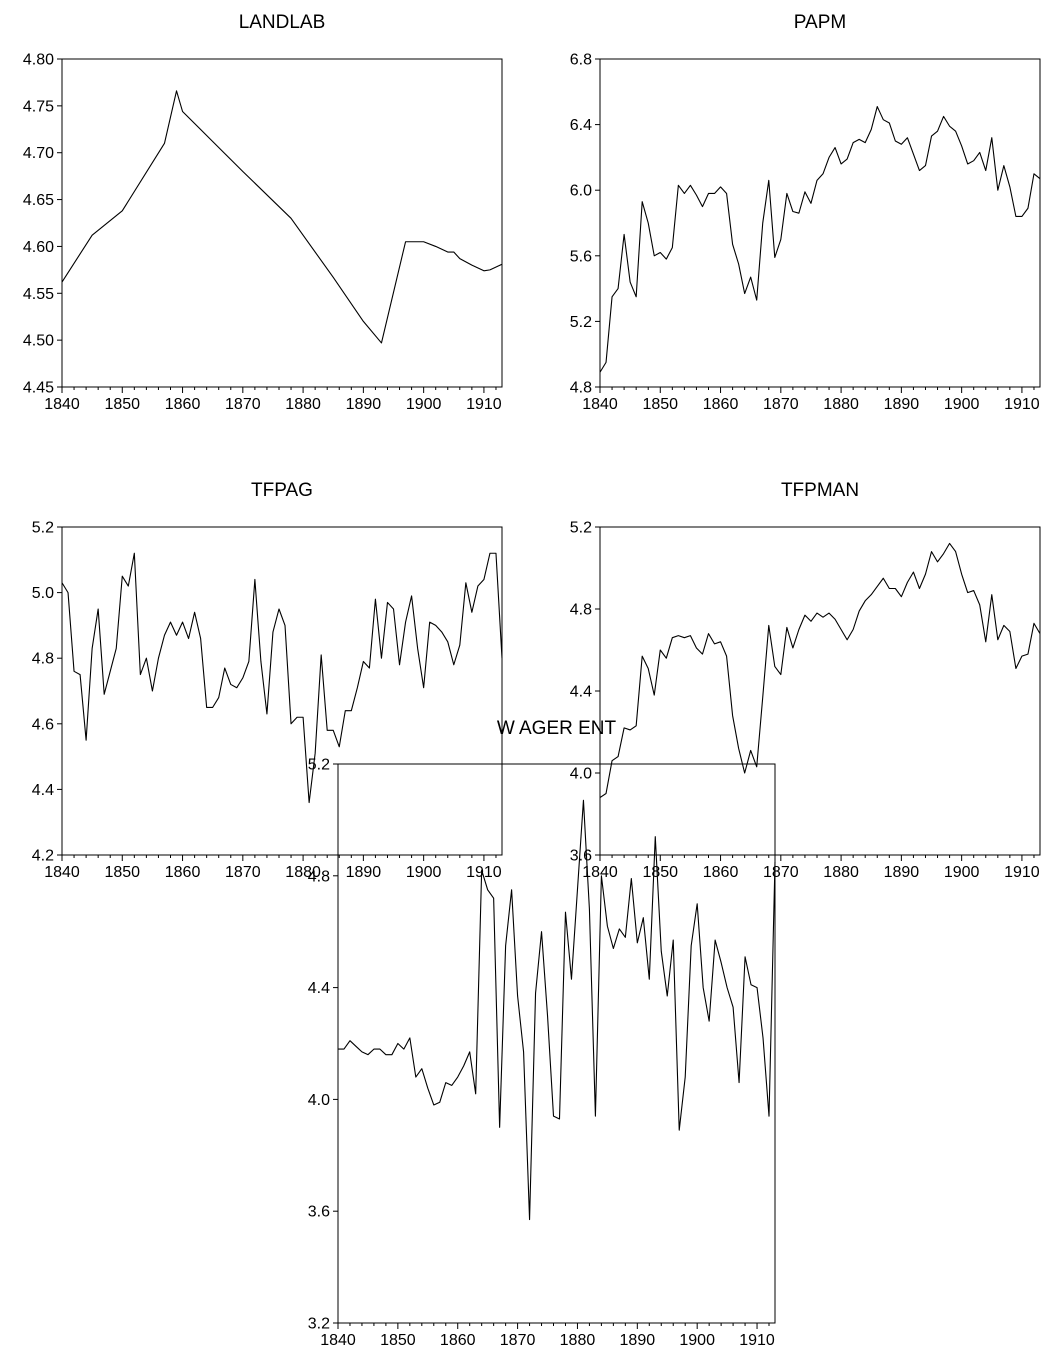 Image resolution: width=1048 pixels, height=1366 pixels. I want to click on y-tick-label: 4.6, so click(43, 724).